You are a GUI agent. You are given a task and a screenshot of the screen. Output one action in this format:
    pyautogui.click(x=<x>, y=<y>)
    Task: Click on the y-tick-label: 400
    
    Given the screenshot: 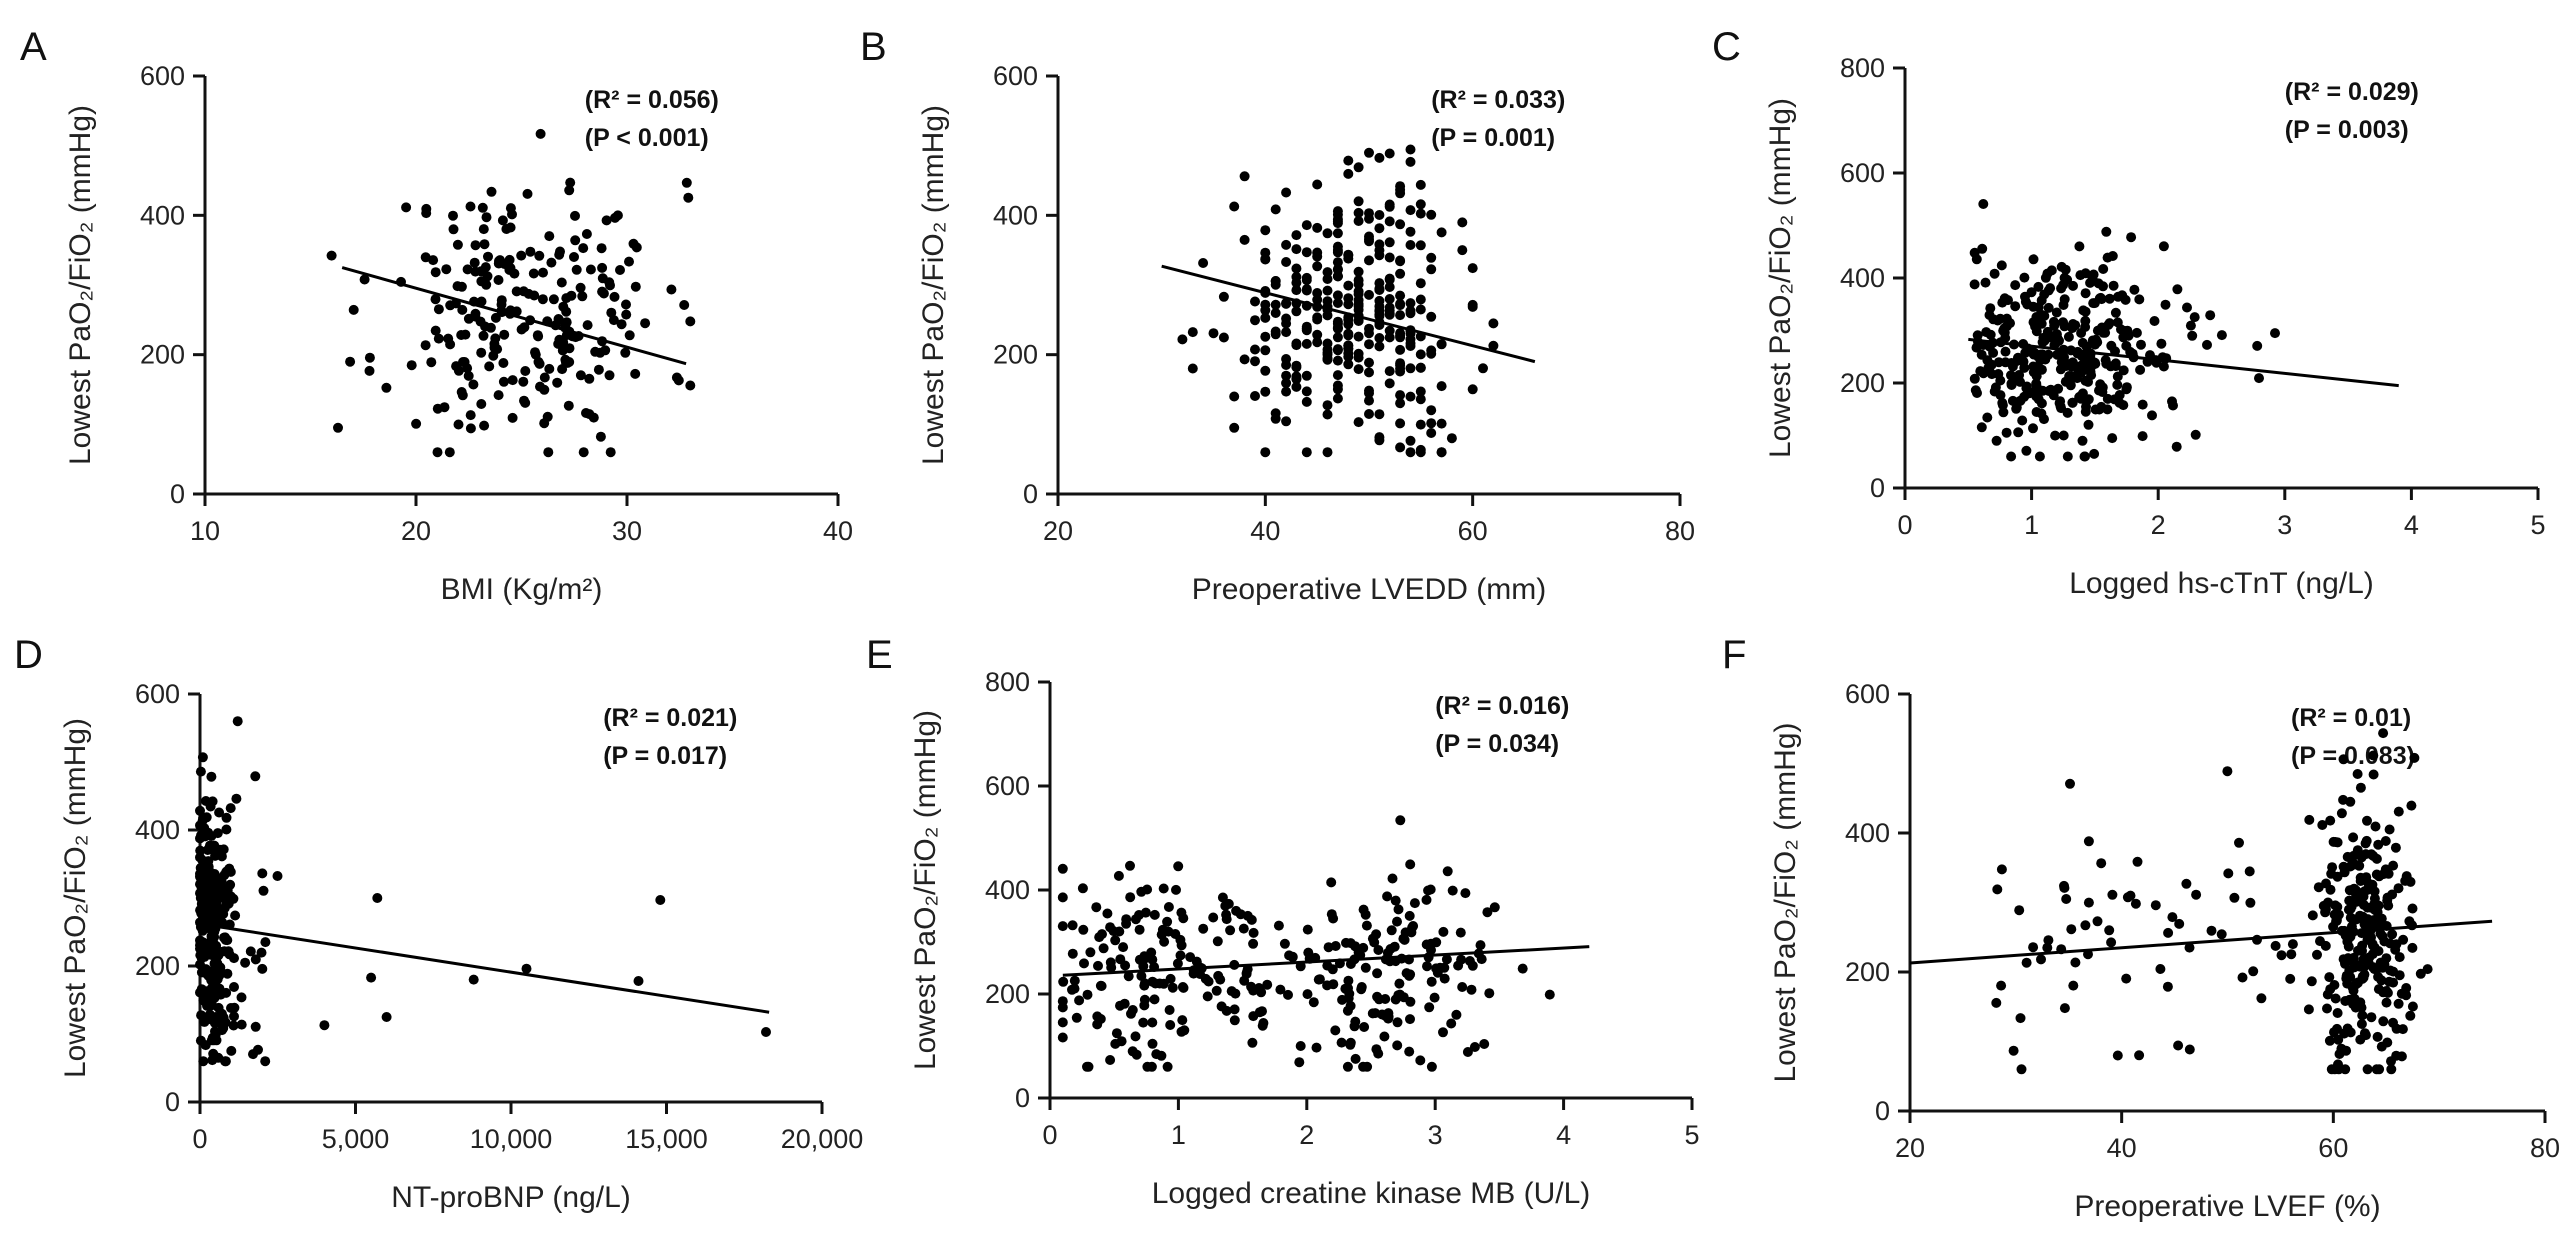 What is the action you would take?
    pyautogui.click(x=162, y=215)
    